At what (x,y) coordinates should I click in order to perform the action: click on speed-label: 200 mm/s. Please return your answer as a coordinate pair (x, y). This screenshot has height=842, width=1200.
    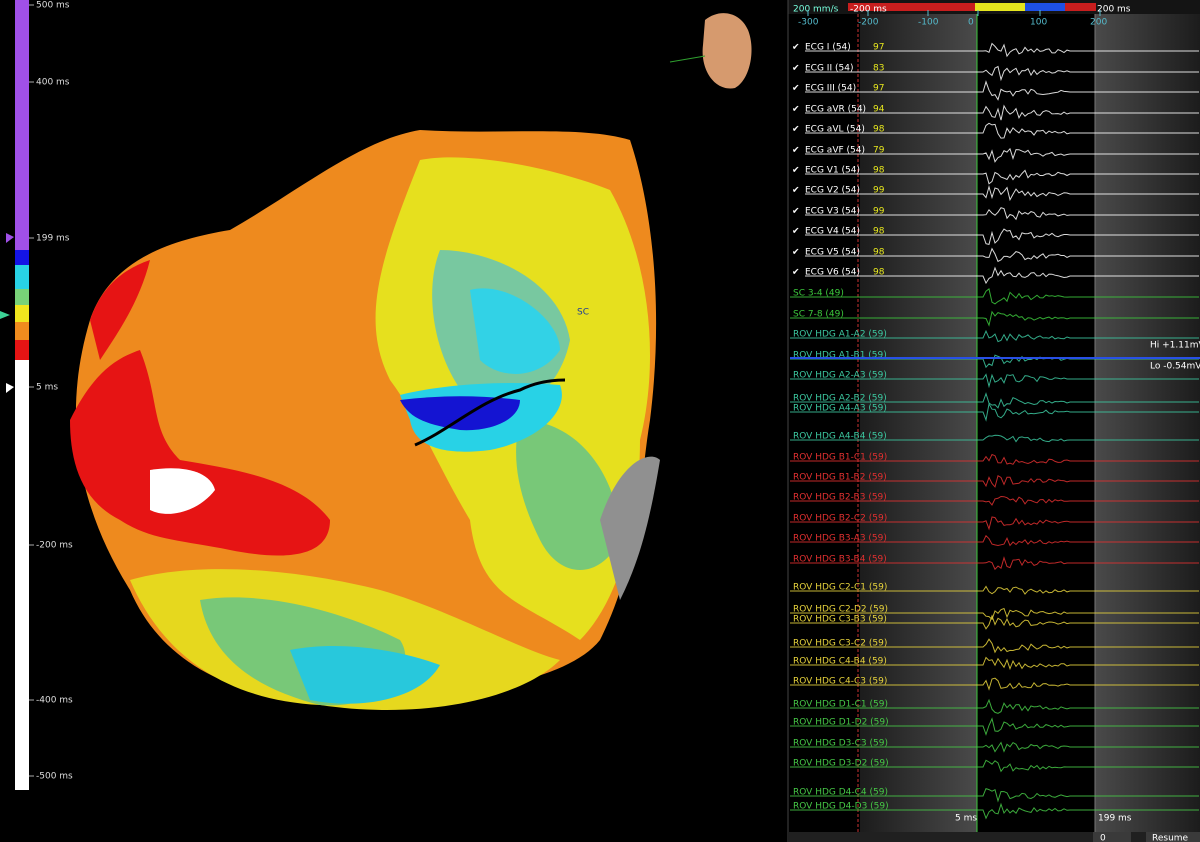
    Looking at the image, I should click on (816, 10).